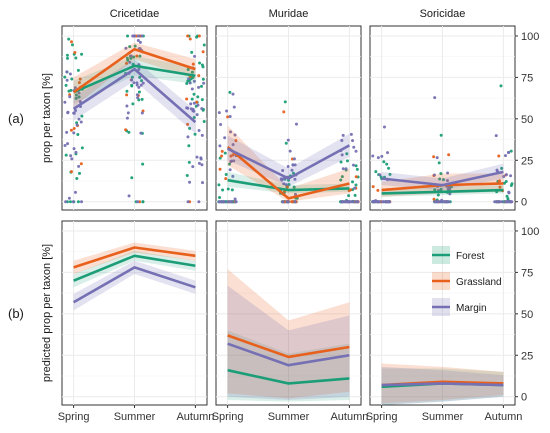 This screenshot has width=550, height=433. I want to click on series-line-grassland, so click(288, 173).